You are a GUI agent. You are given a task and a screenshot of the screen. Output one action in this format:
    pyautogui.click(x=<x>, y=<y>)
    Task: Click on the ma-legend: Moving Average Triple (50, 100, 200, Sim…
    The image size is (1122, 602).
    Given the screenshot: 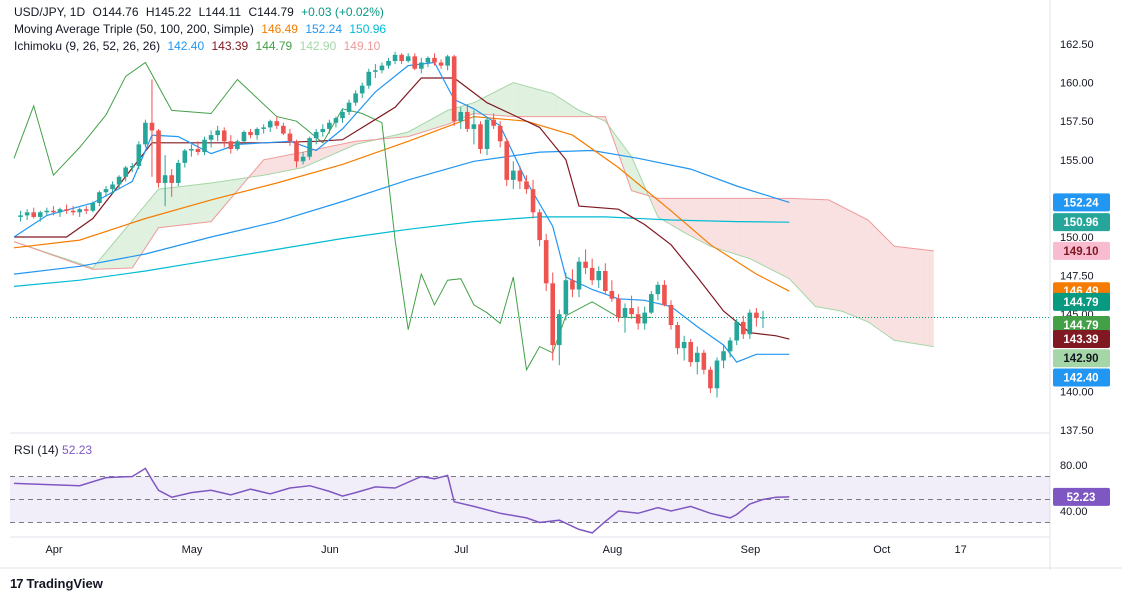 What is the action you would take?
    pyautogui.click(x=202, y=29)
    